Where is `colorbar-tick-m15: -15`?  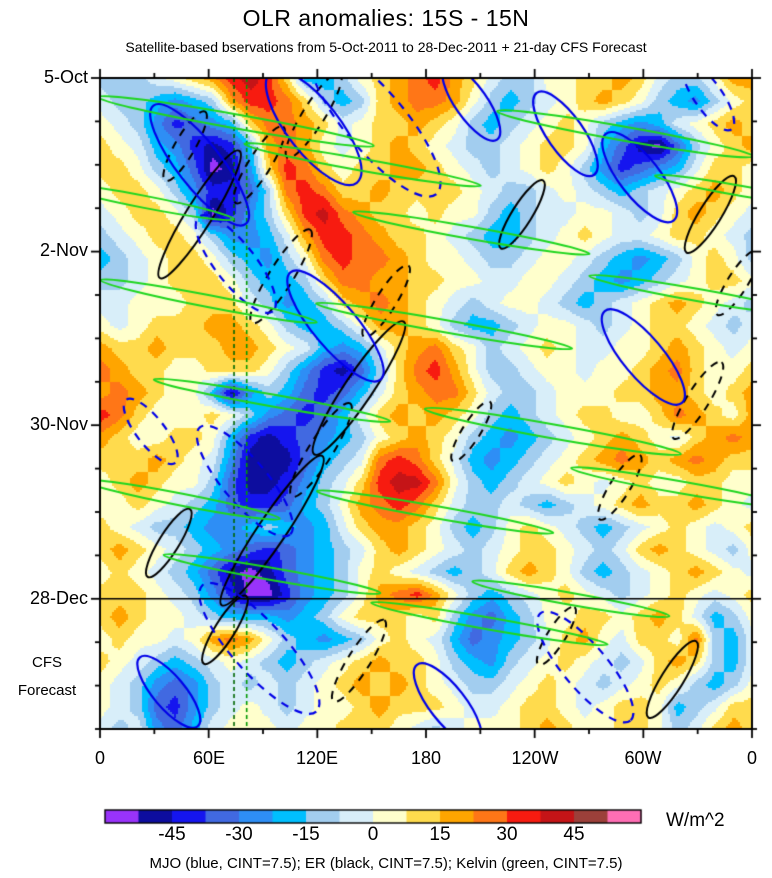
colorbar-tick-m15: -15 is located at coordinates (306, 834).